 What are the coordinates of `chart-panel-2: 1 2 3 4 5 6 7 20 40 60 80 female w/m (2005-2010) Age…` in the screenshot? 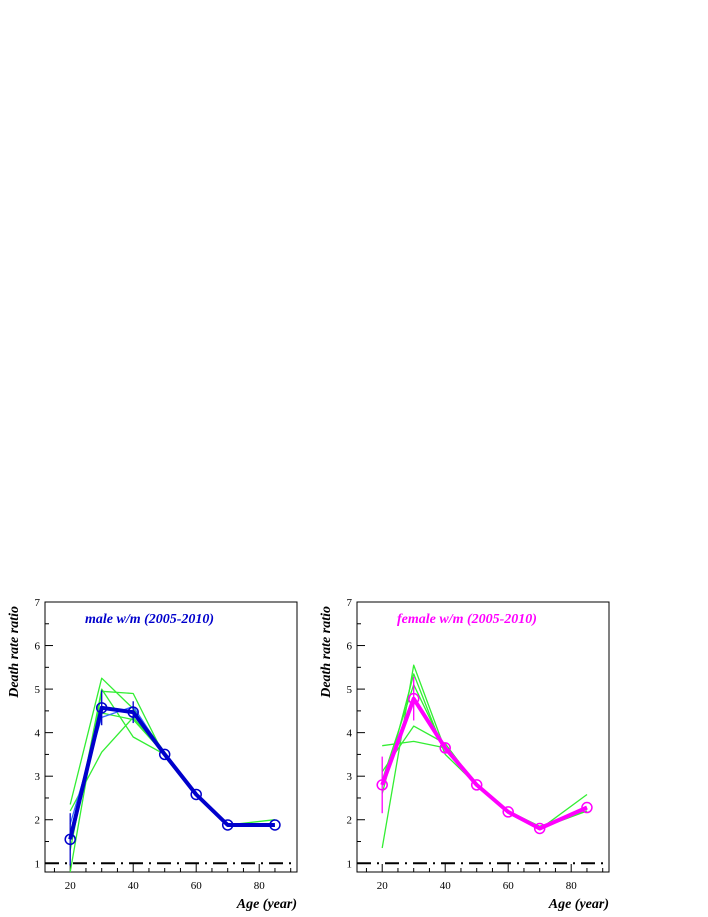 It's located at (464, 754).